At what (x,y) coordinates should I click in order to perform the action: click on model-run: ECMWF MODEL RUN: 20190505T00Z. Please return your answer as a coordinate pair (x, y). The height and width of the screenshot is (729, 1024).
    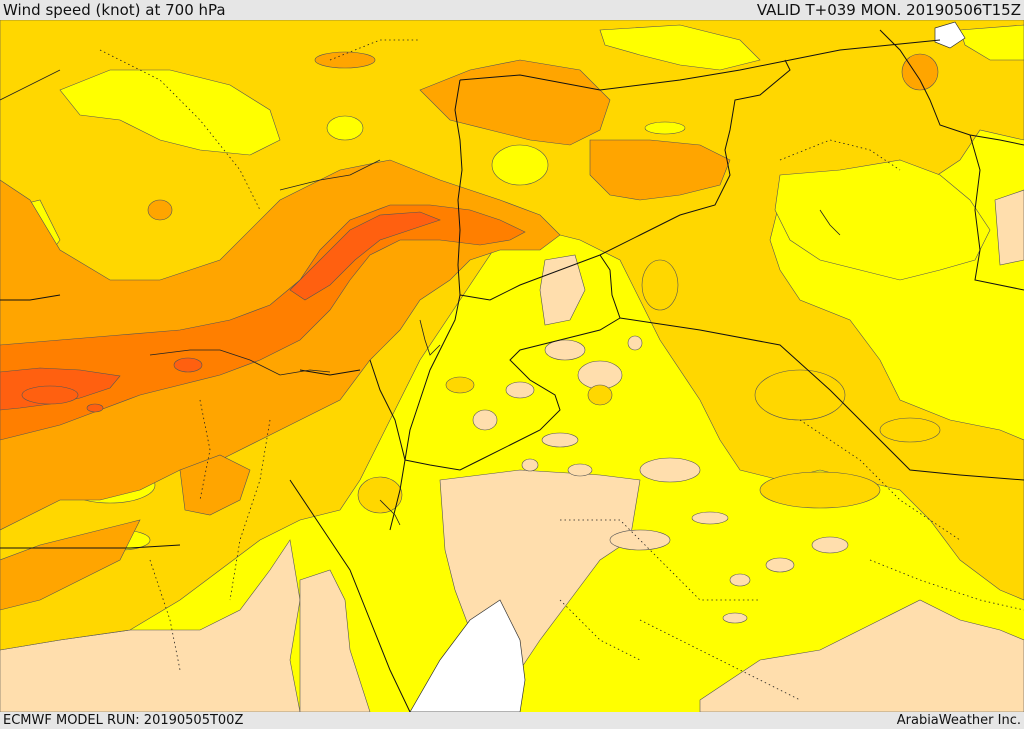
    Looking at the image, I should click on (123, 720).